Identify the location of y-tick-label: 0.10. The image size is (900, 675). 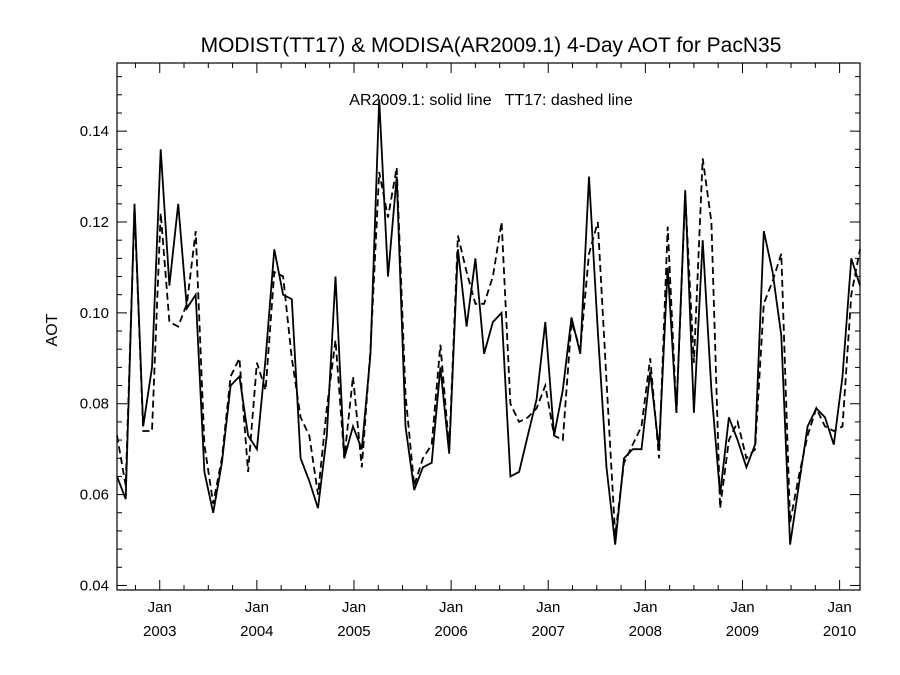
(94, 313).